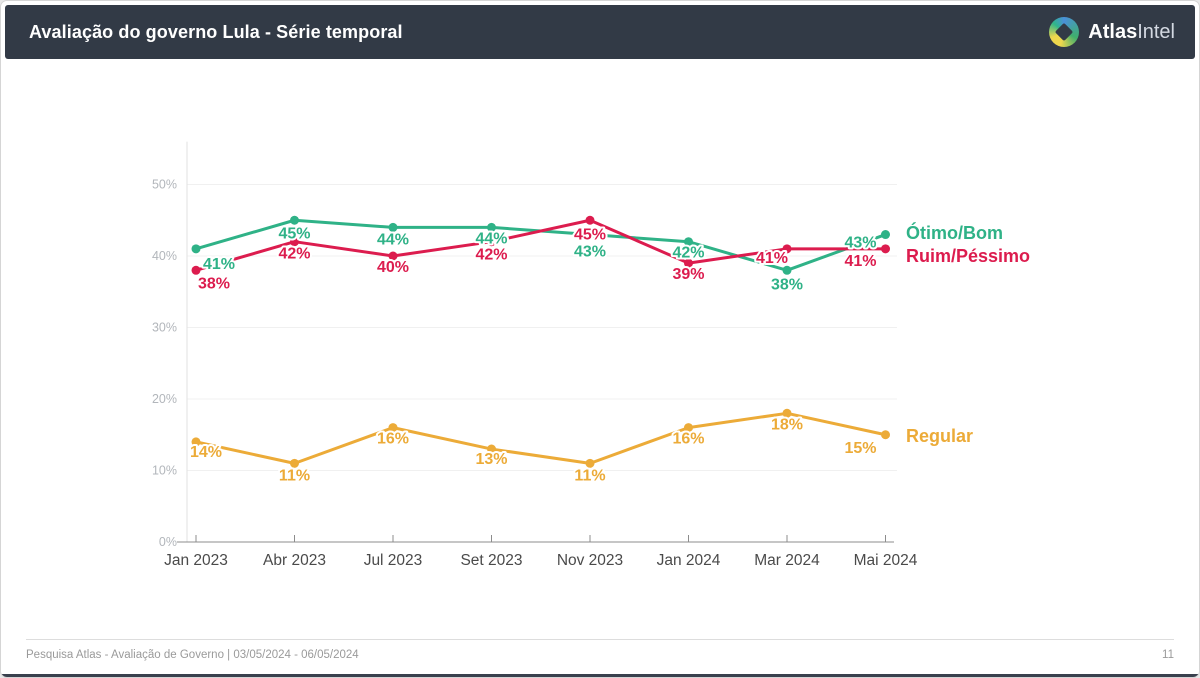  I want to click on legend-ruim-pessimo: Ruim/Péssimo, so click(968, 256).